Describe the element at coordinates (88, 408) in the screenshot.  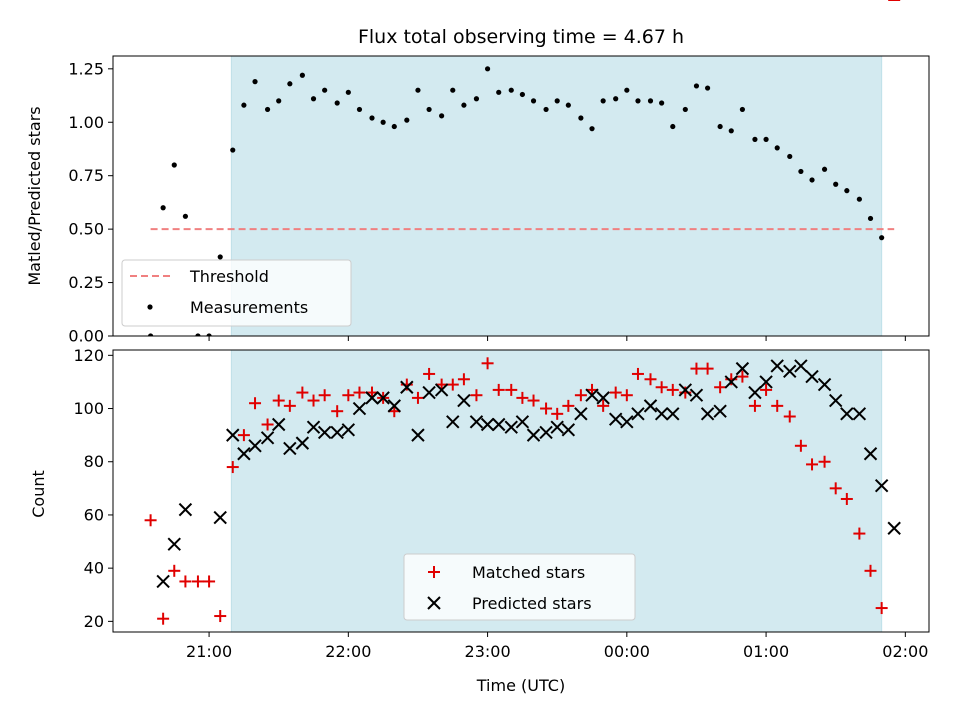
I see `count-ytick-label: 100` at that location.